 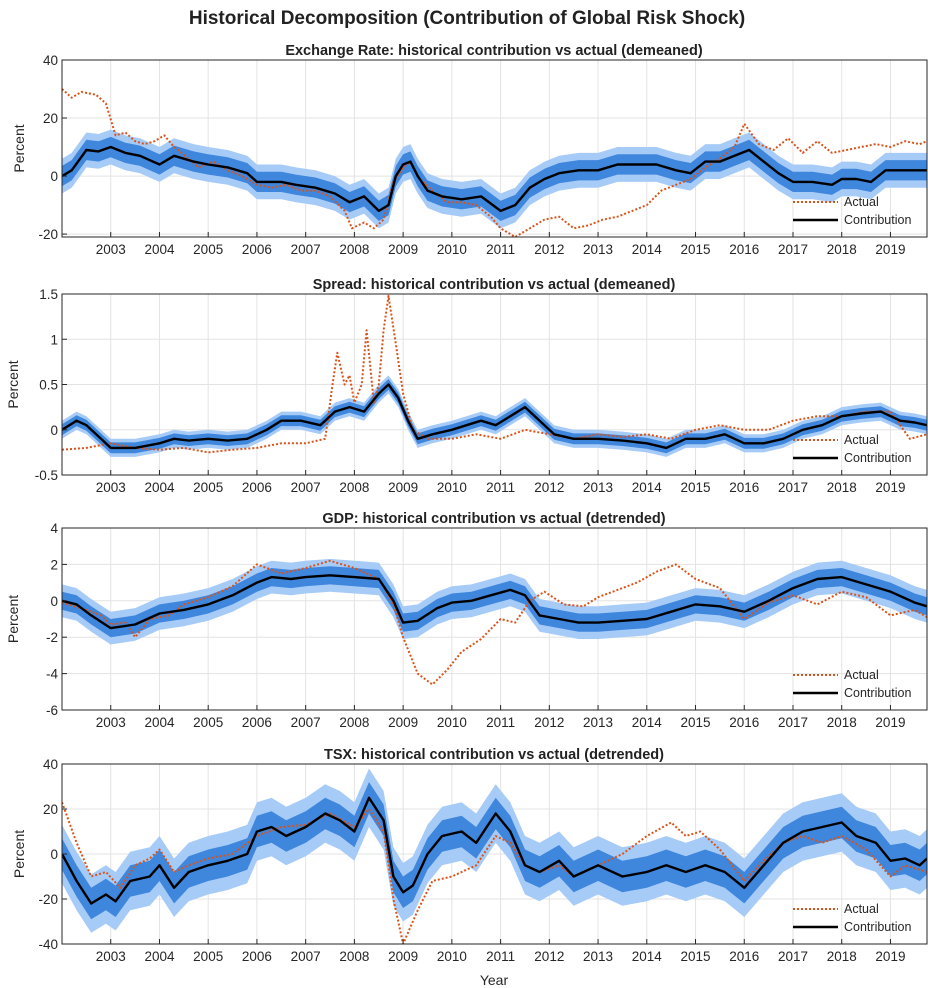 I want to click on x-tick-label: 2017, so click(x=793, y=956).